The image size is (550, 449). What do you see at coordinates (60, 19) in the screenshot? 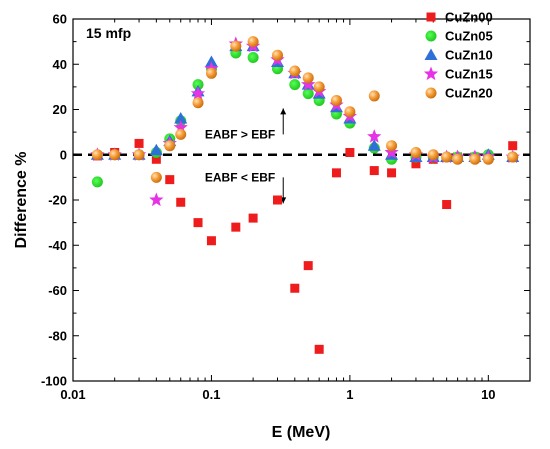
I see `y-tick-label: 60` at bounding box center [60, 19].